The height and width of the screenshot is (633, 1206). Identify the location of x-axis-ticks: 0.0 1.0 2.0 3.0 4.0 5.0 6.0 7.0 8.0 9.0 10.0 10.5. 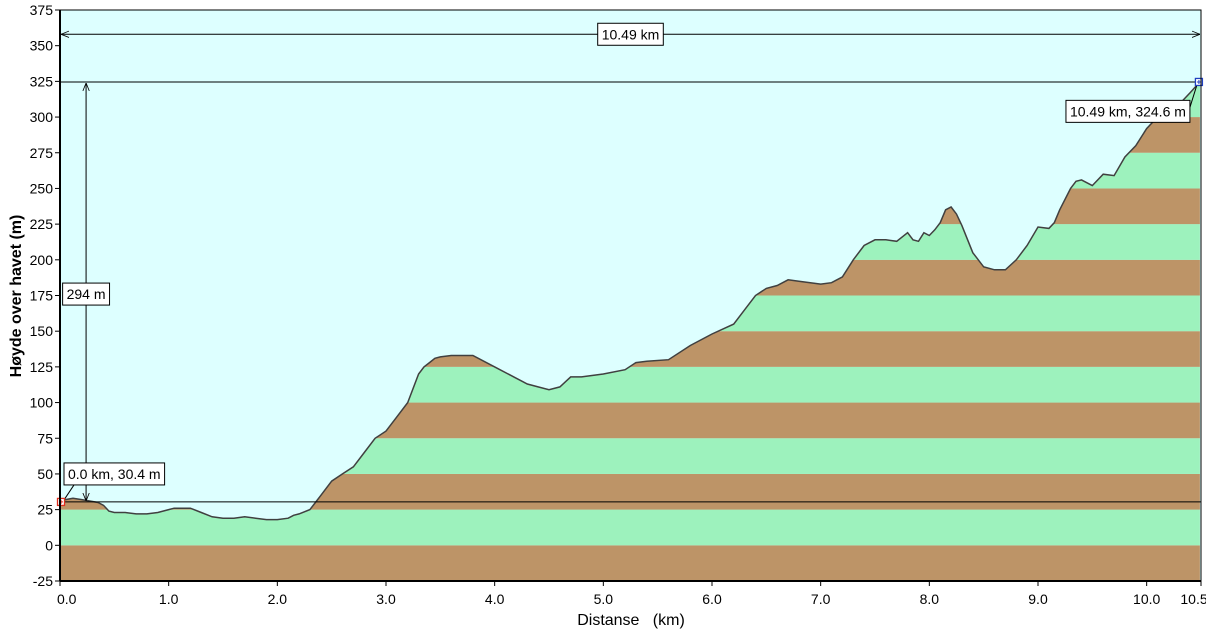
(631, 594).